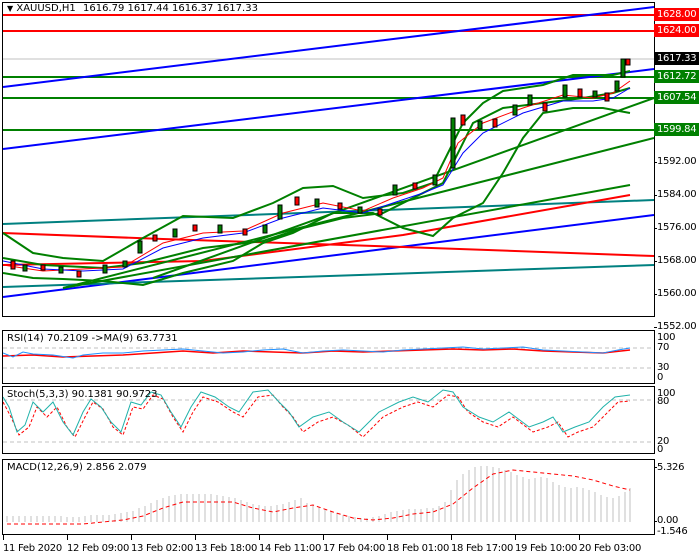  Describe the element at coordinates (663, 441) in the screenshot. I see `stoch-level: 20` at that location.